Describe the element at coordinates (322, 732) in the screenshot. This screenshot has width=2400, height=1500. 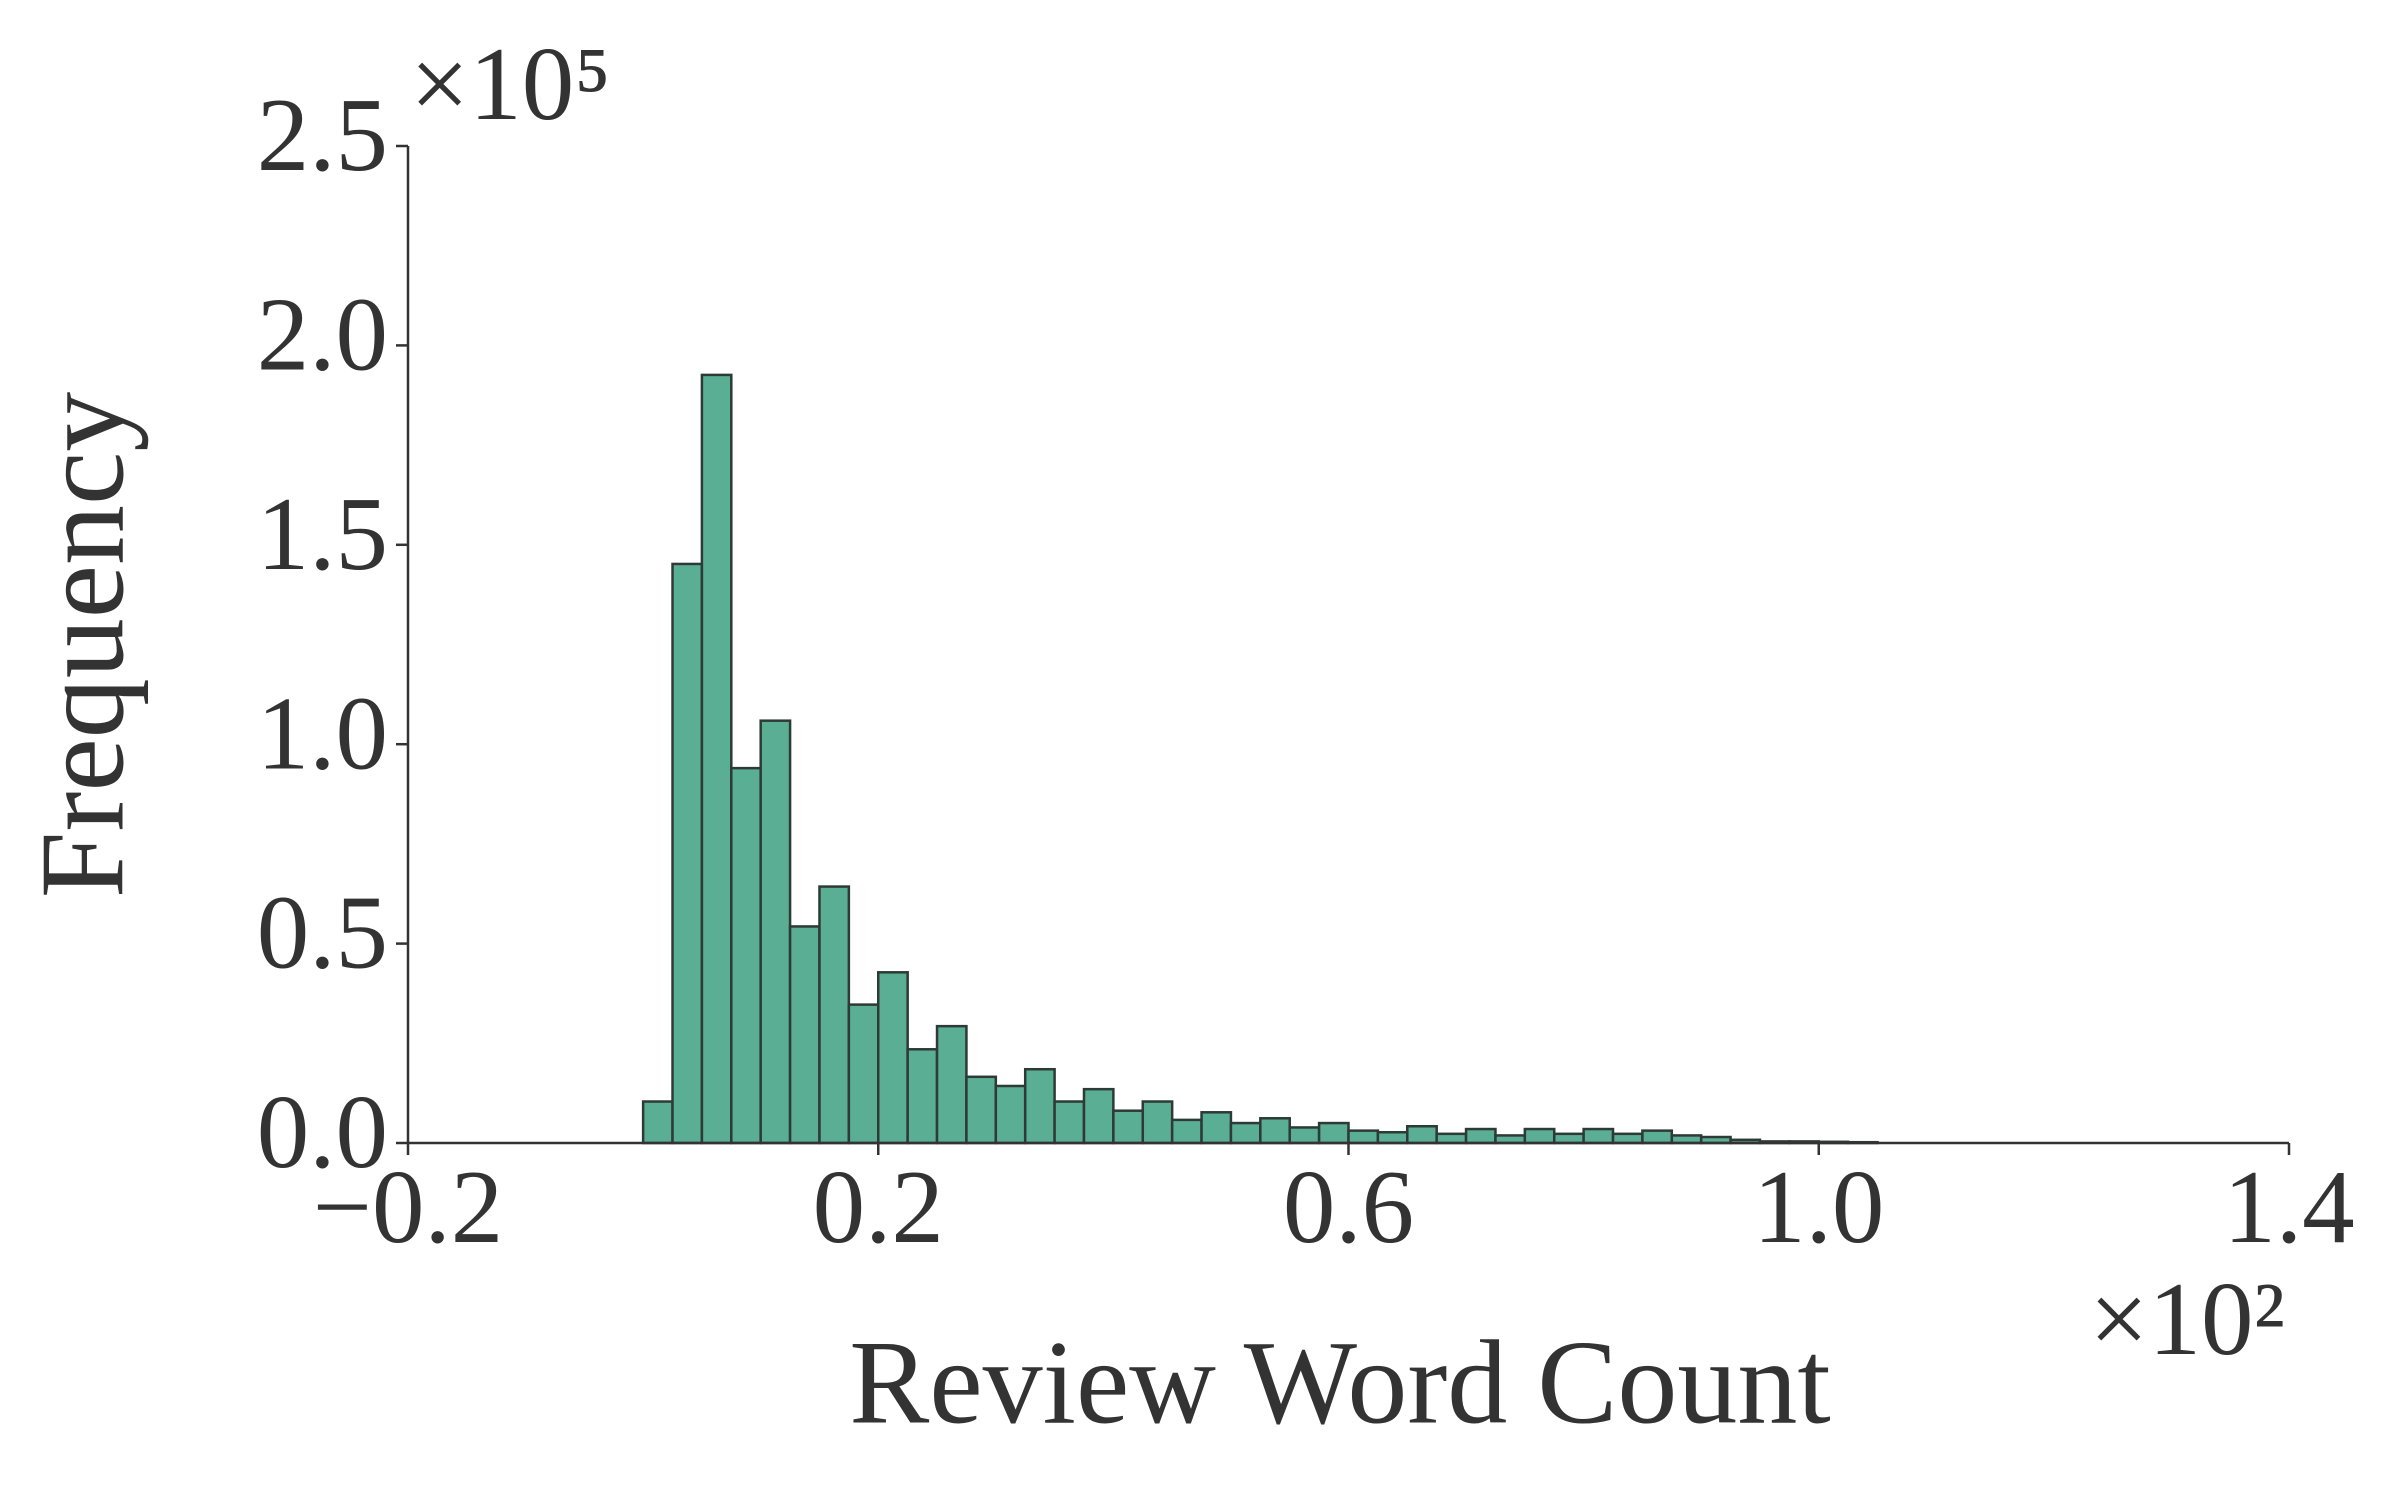
I see `y-tick-label: 1.0` at that location.